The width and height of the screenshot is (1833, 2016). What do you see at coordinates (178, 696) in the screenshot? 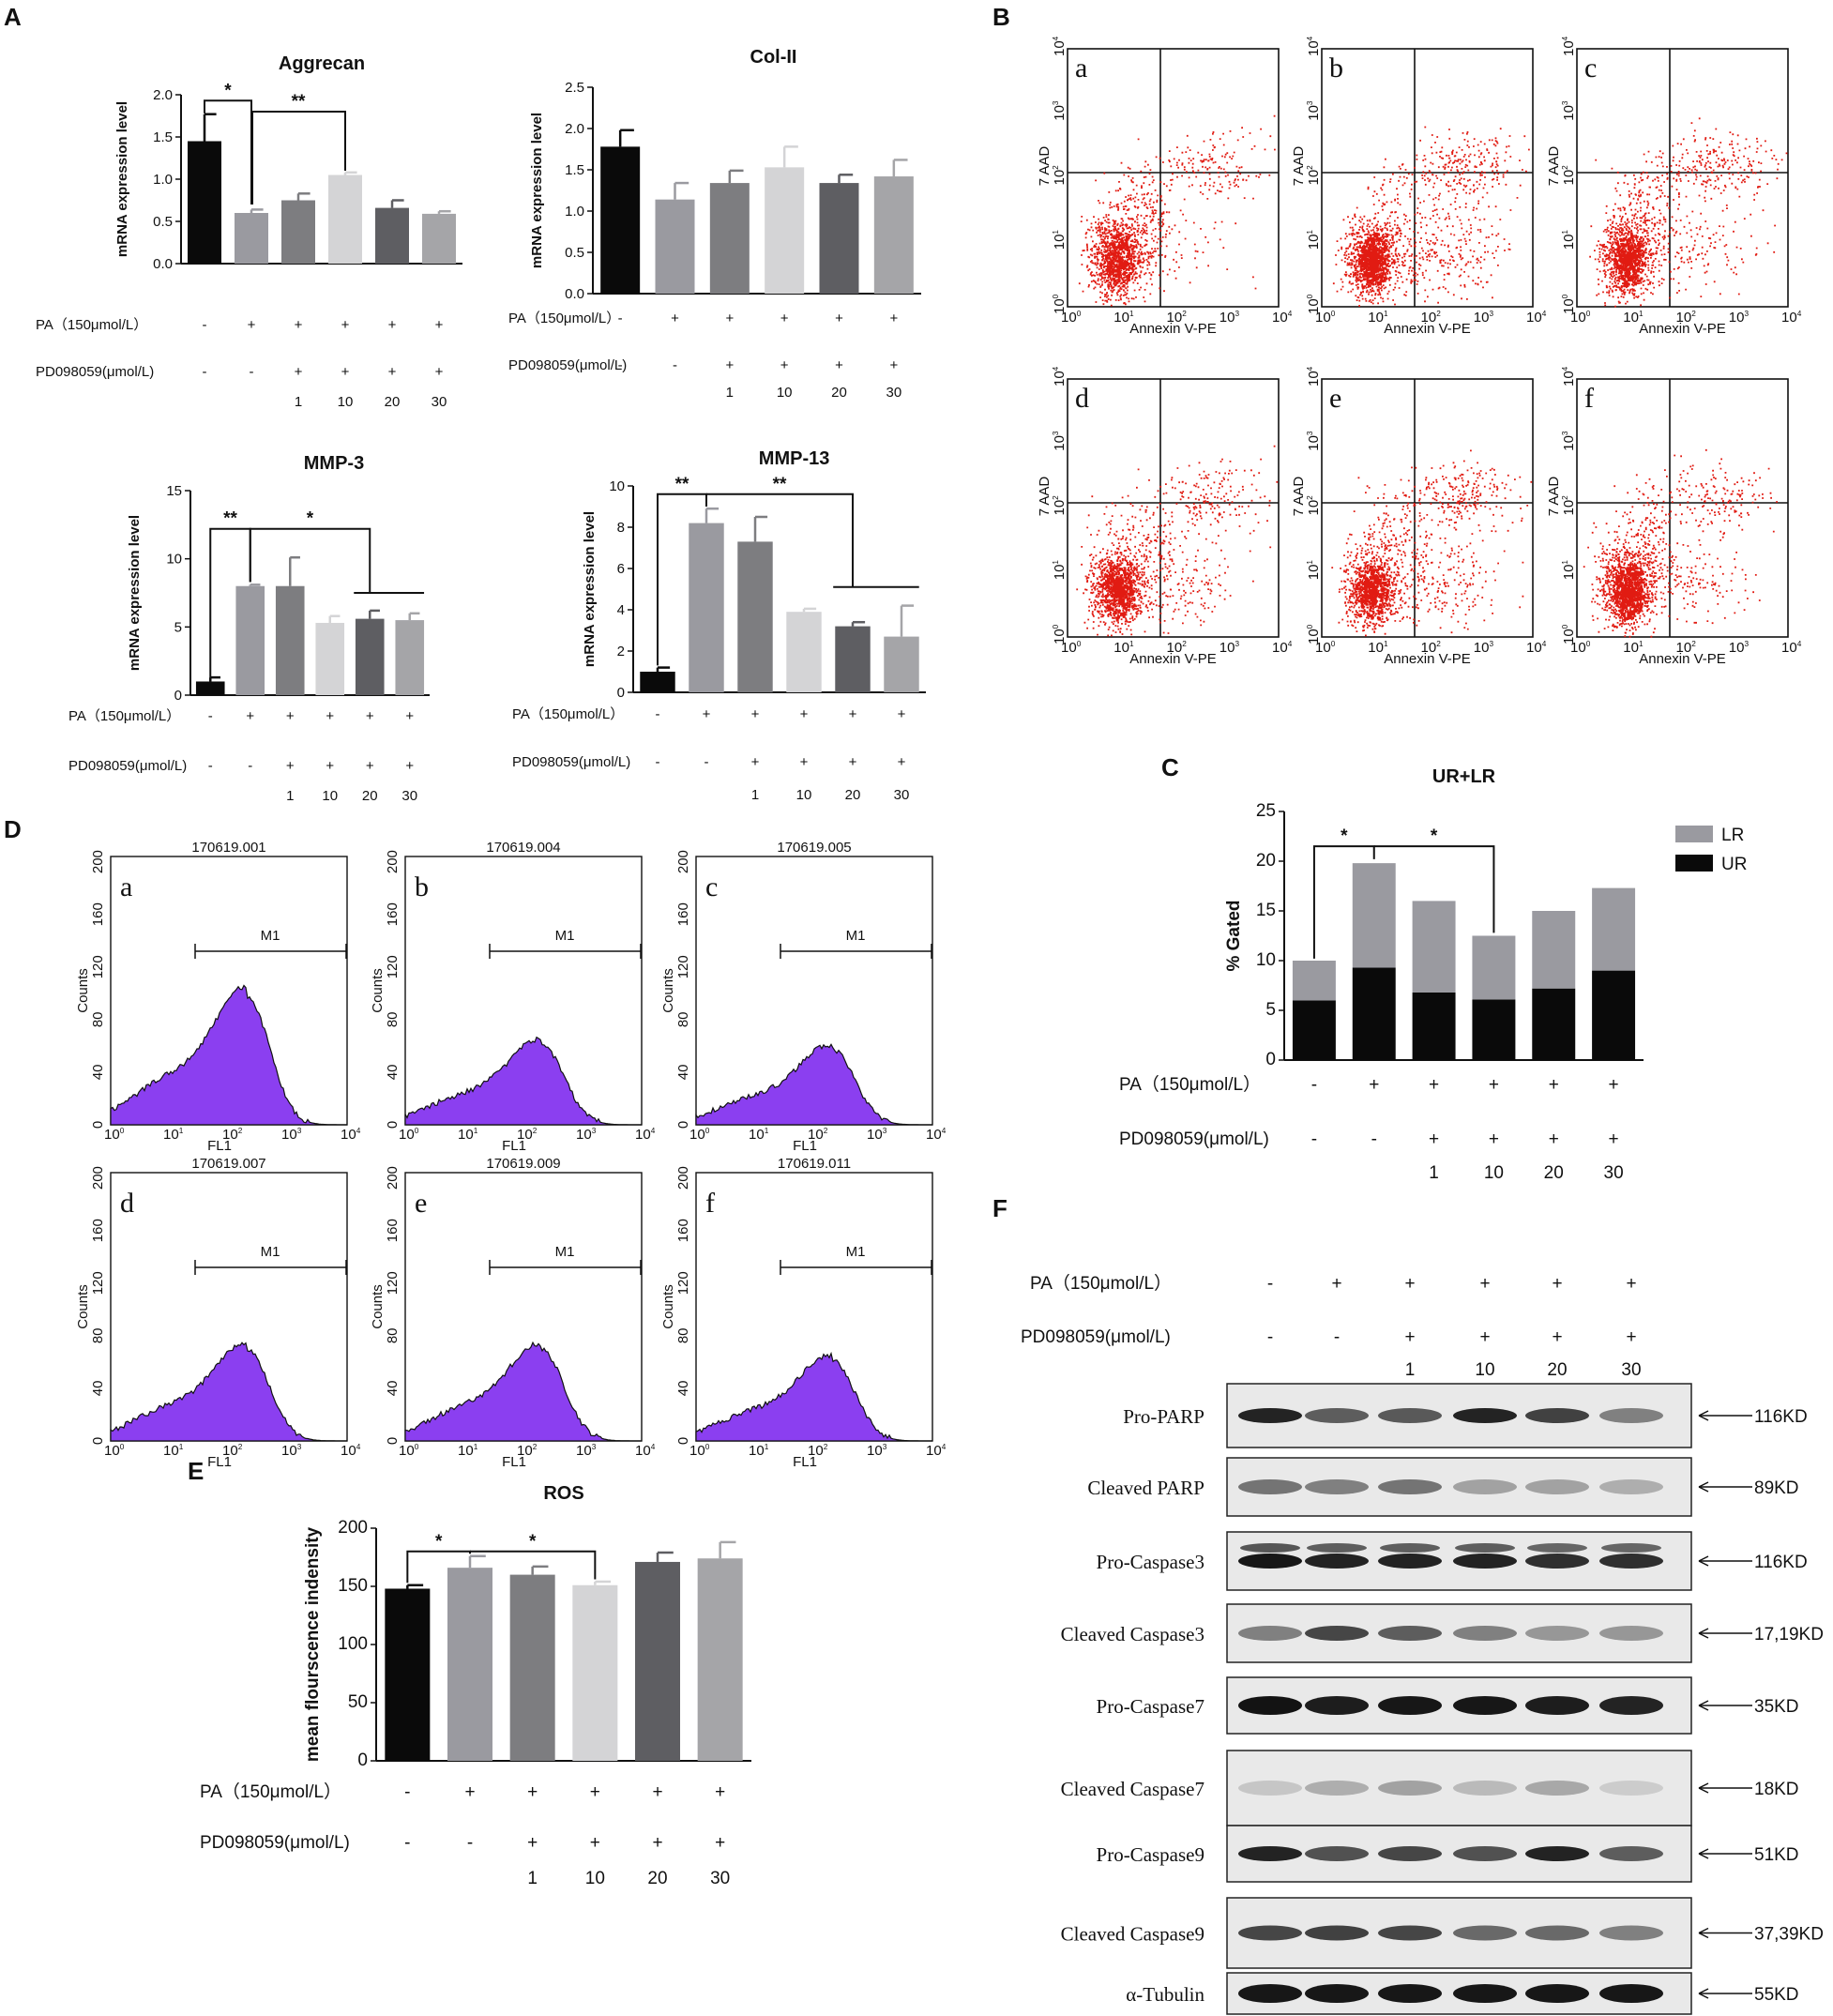
I see `y-tick-label: 0` at bounding box center [178, 696].